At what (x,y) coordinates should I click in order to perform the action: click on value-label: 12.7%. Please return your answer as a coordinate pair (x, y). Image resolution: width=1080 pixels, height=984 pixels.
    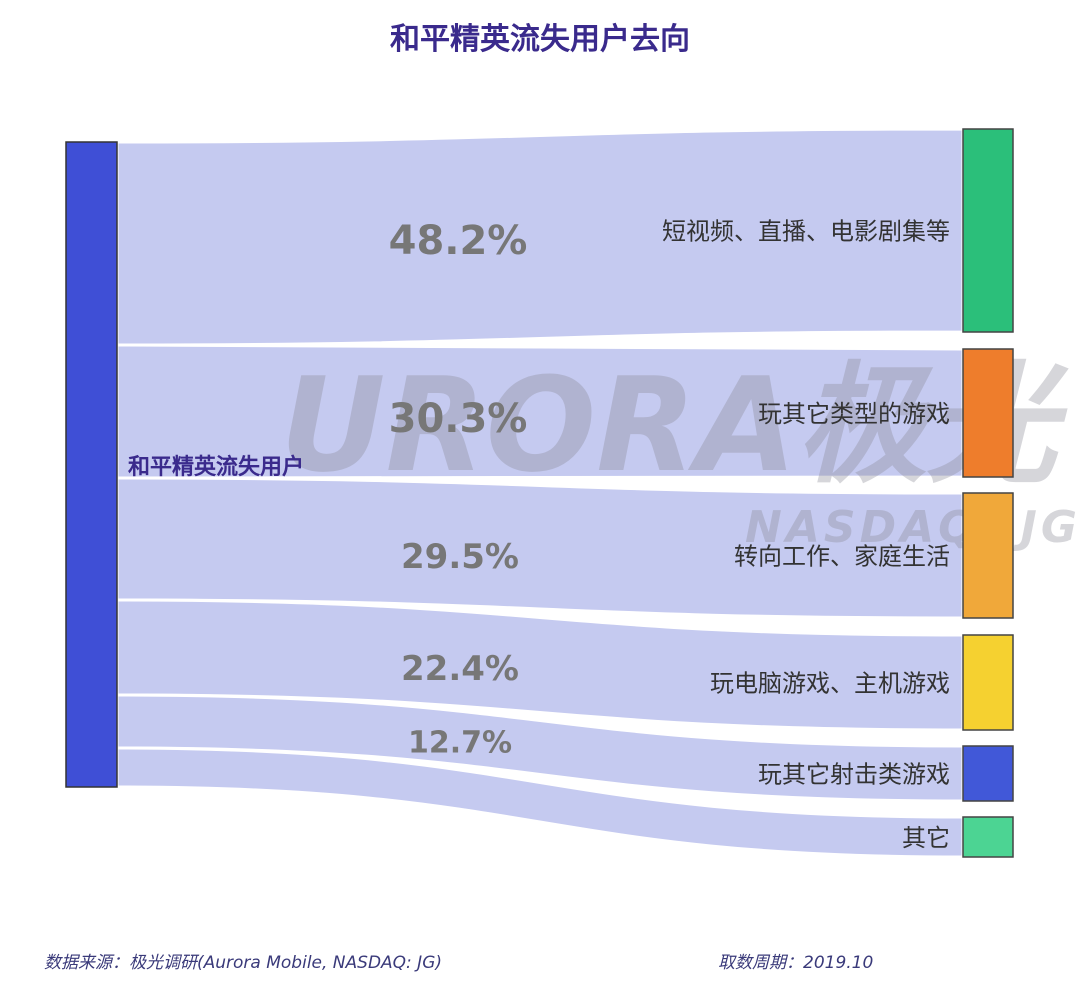
    Looking at the image, I should click on (460, 743).